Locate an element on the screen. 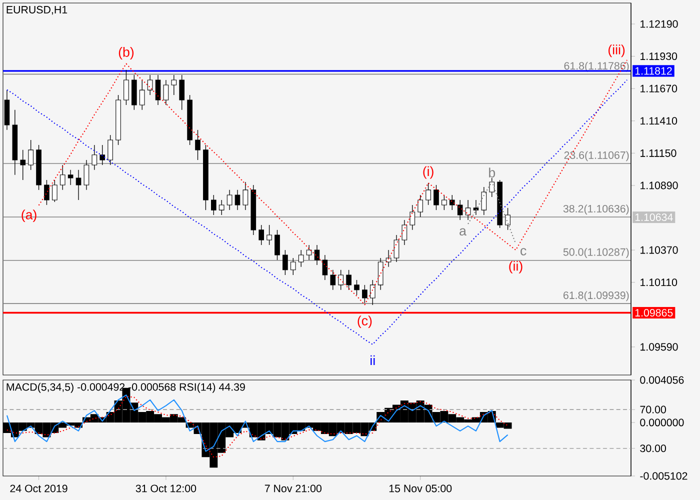  data-label: (c) is located at coordinates (365, 322).